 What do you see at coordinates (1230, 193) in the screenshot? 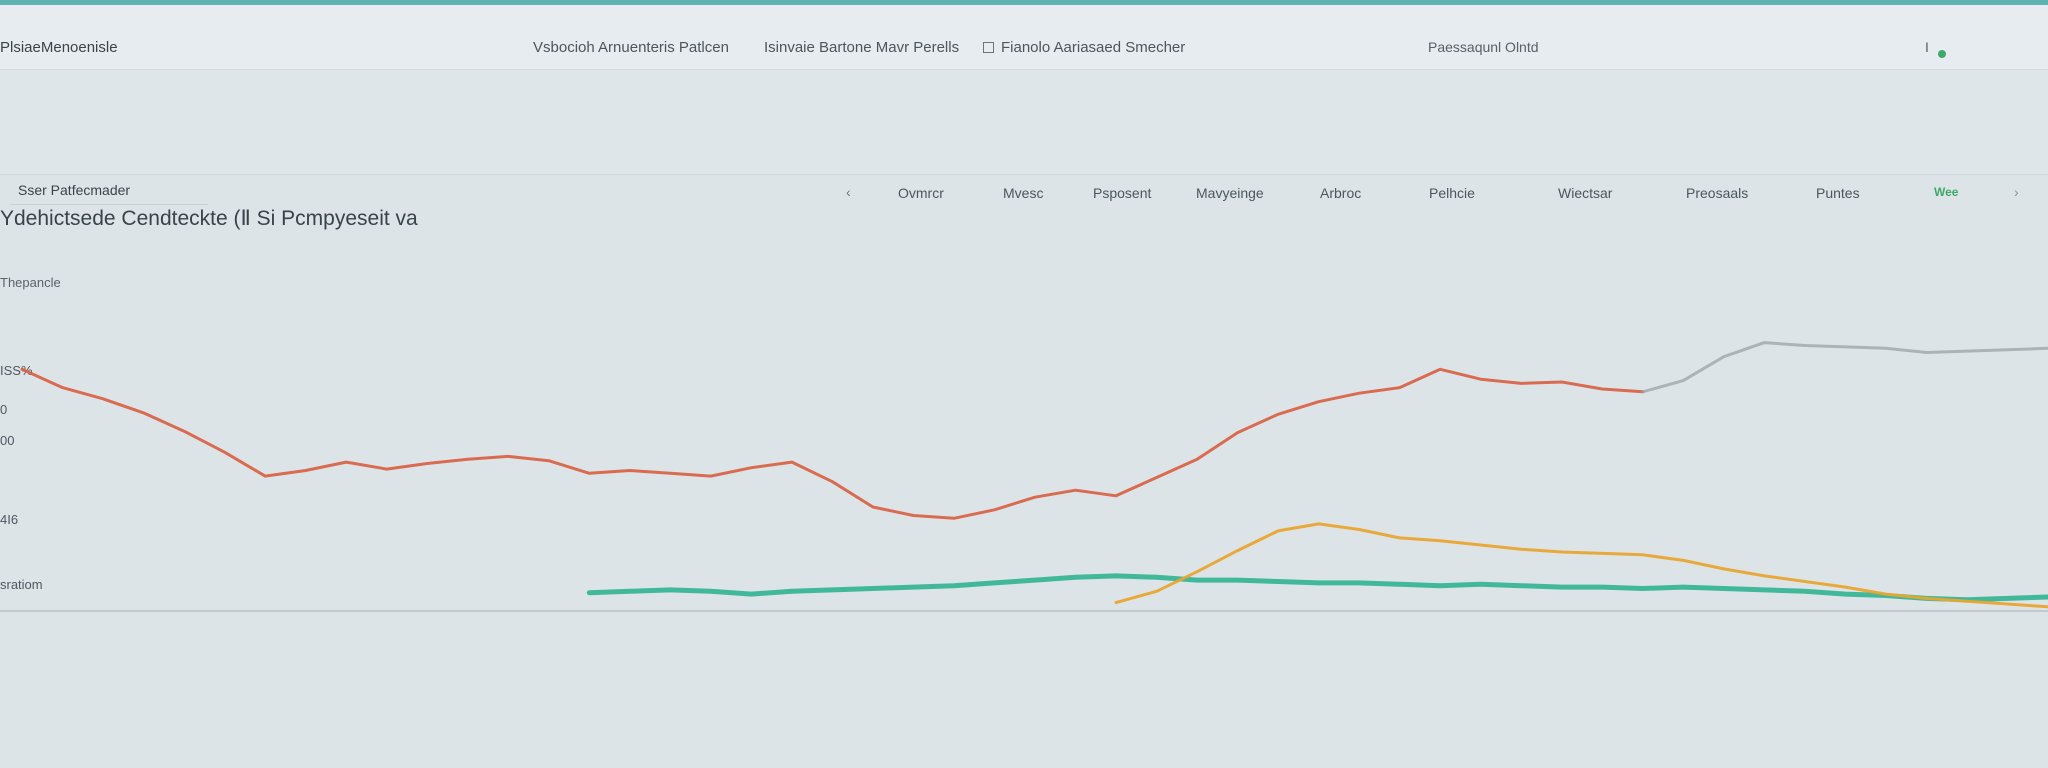
I see `tab-4: Mavyeinge` at bounding box center [1230, 193].